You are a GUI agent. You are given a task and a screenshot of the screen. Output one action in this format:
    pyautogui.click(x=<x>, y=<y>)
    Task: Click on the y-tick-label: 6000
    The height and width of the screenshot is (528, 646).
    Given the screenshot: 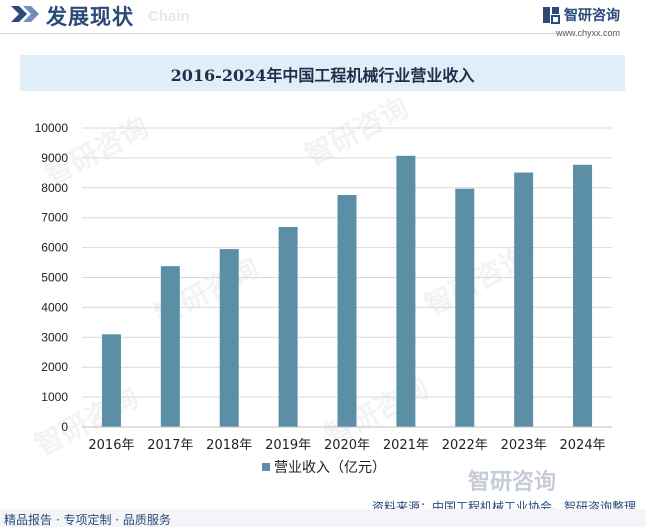 What is the action you would take?
    pyautogui.click(x=54, y=248)
    